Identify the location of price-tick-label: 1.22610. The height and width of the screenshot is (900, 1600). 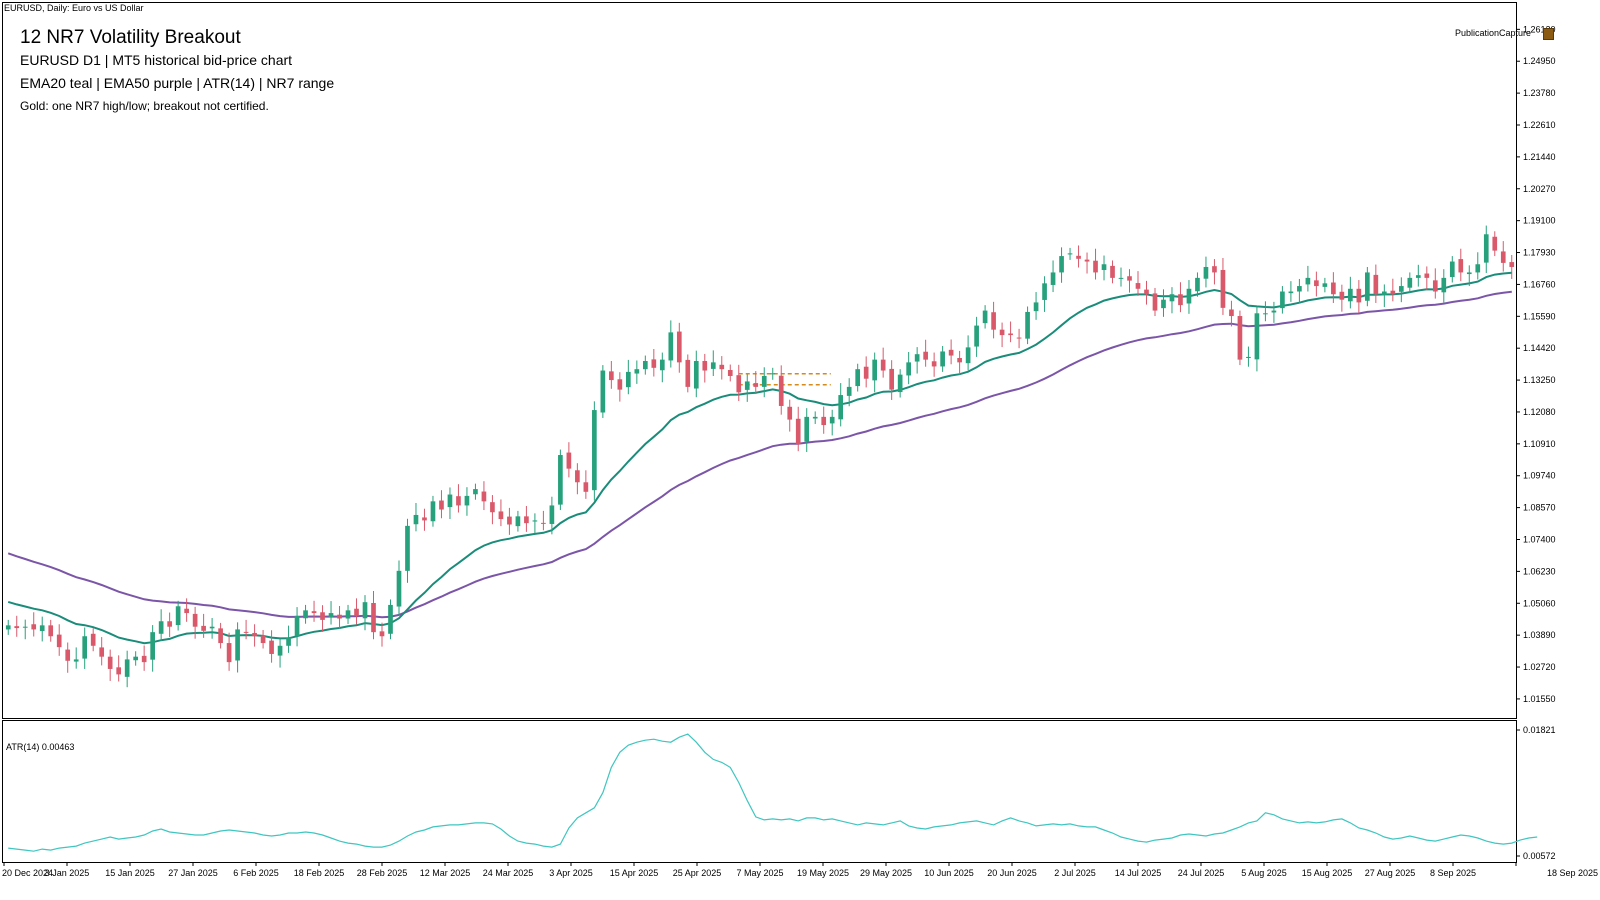
(1539, 125).